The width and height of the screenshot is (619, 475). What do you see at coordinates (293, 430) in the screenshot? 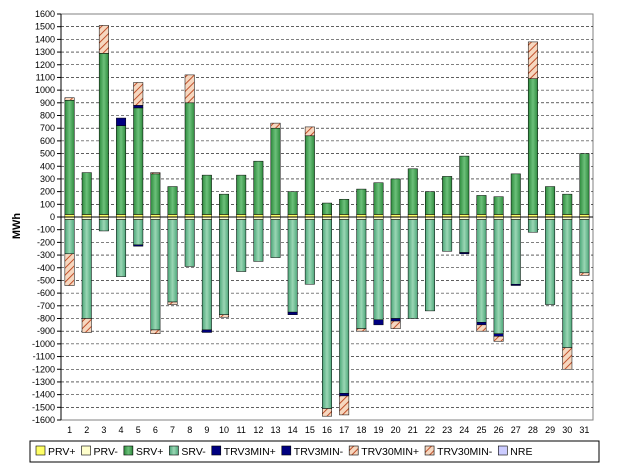
I see `x-tick-label: 14` at bounding box center [293, 430].